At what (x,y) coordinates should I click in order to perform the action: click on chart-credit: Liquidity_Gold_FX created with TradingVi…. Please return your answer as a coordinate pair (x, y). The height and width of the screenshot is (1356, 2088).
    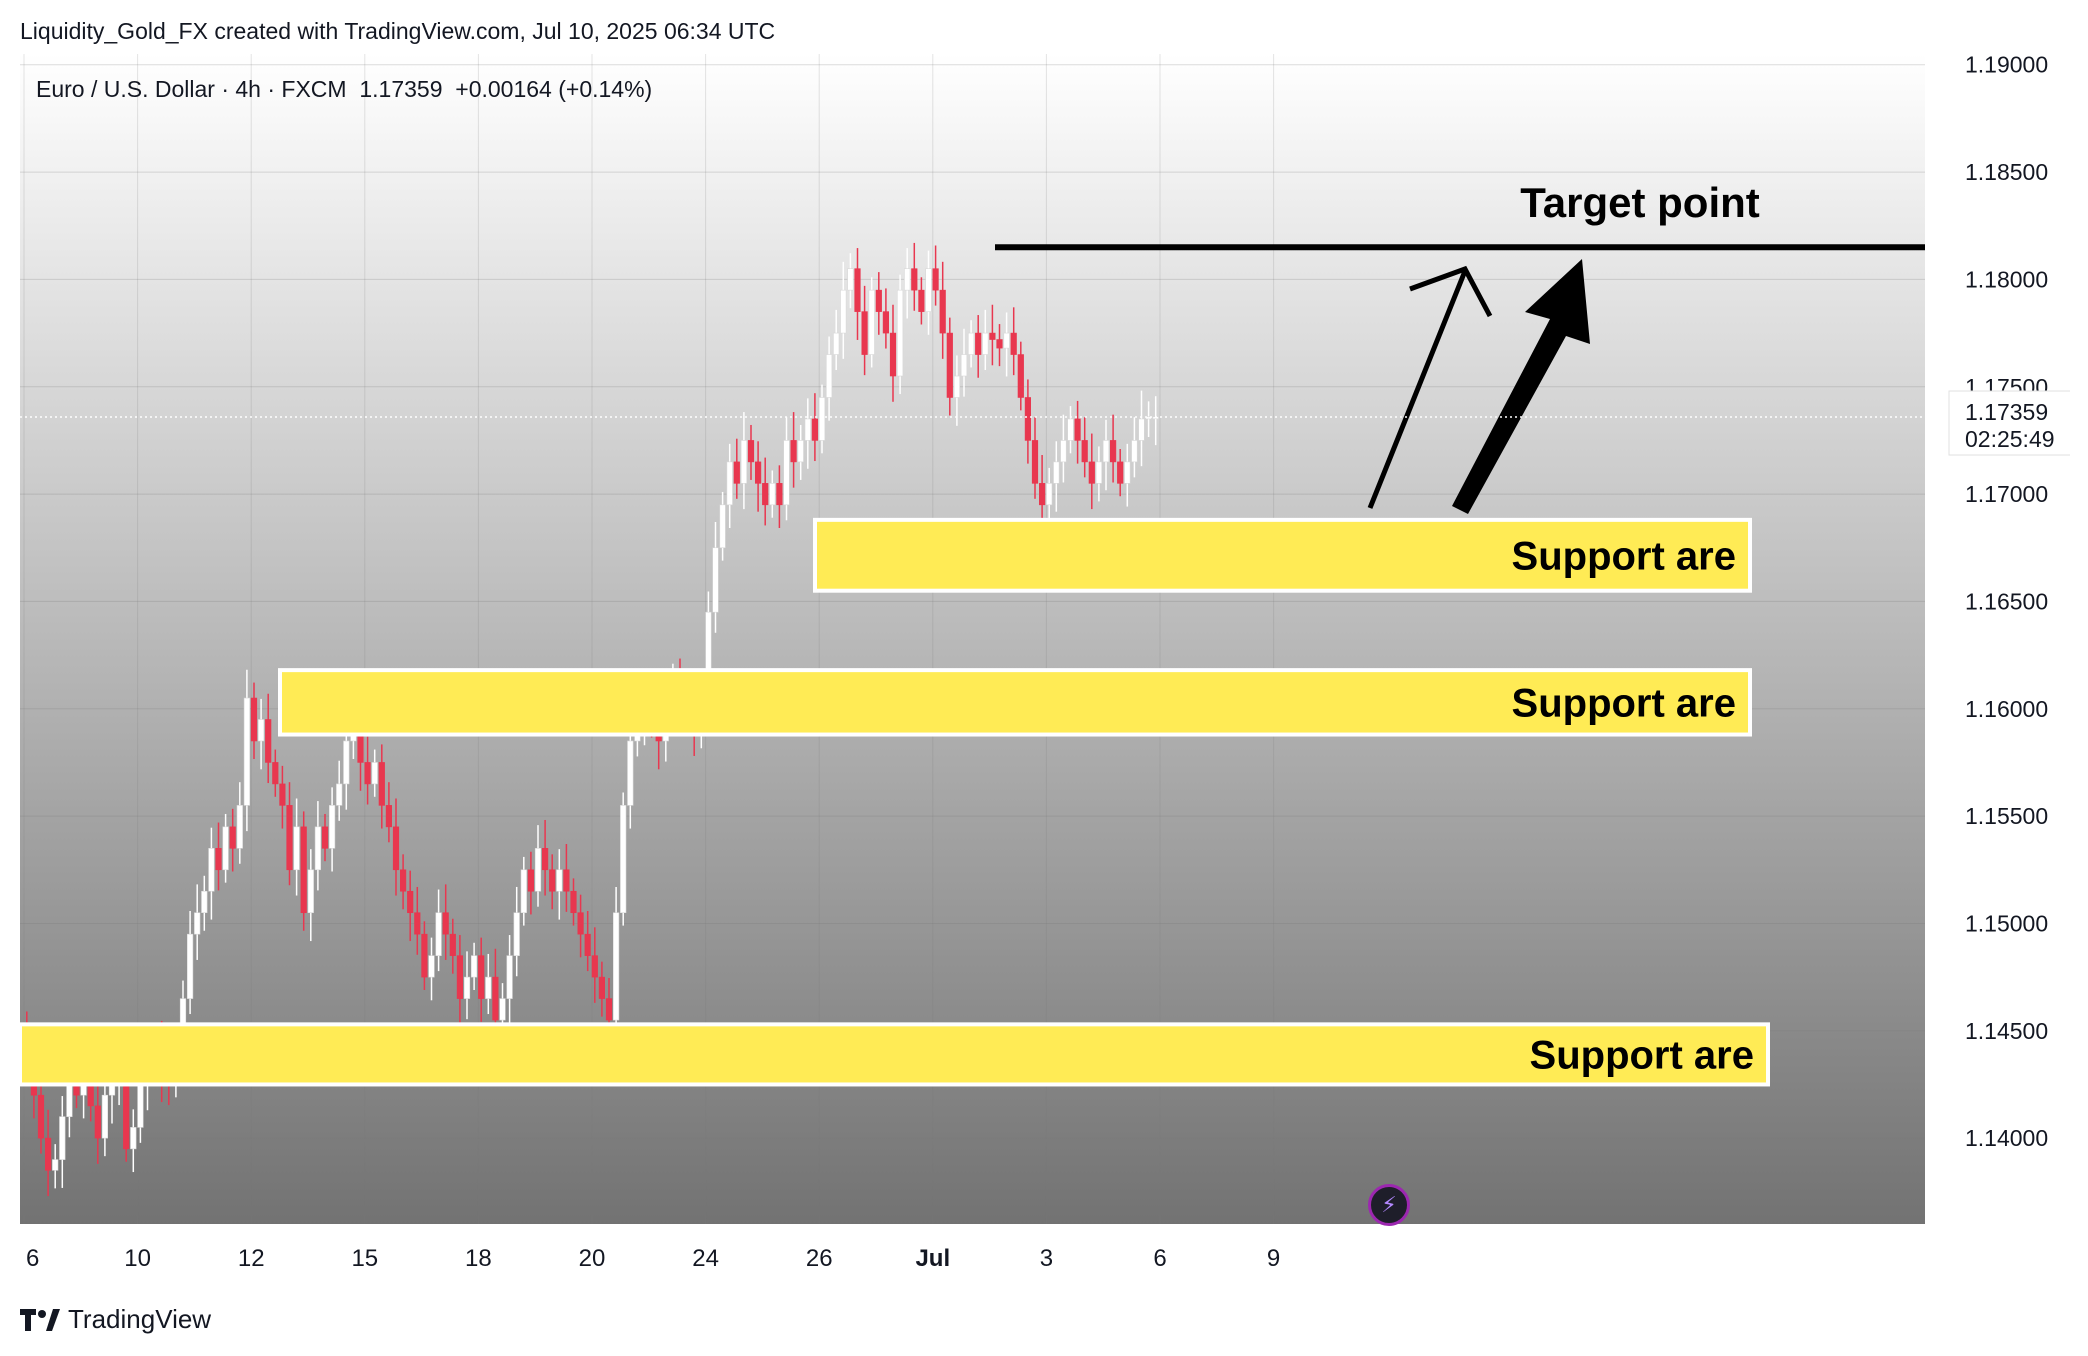
    Looking at the image, I should click on (398, 31).